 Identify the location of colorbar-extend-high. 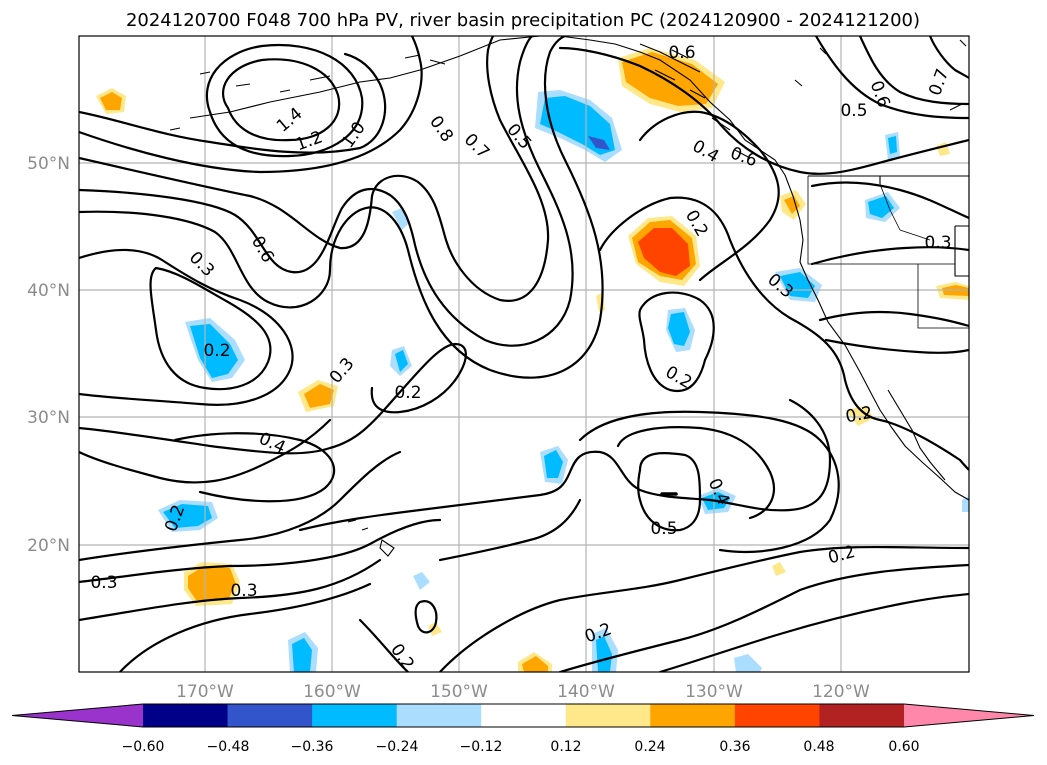
(969, 715).